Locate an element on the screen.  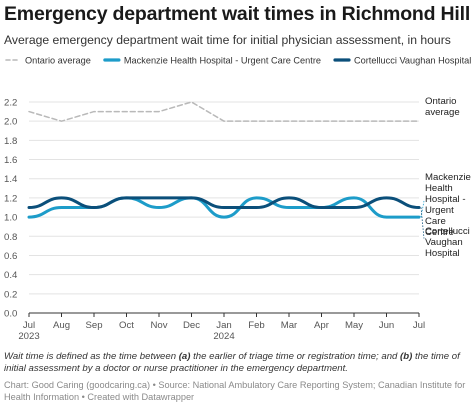
y-tick-label: 1.0 is located at coordinates (10, 218).